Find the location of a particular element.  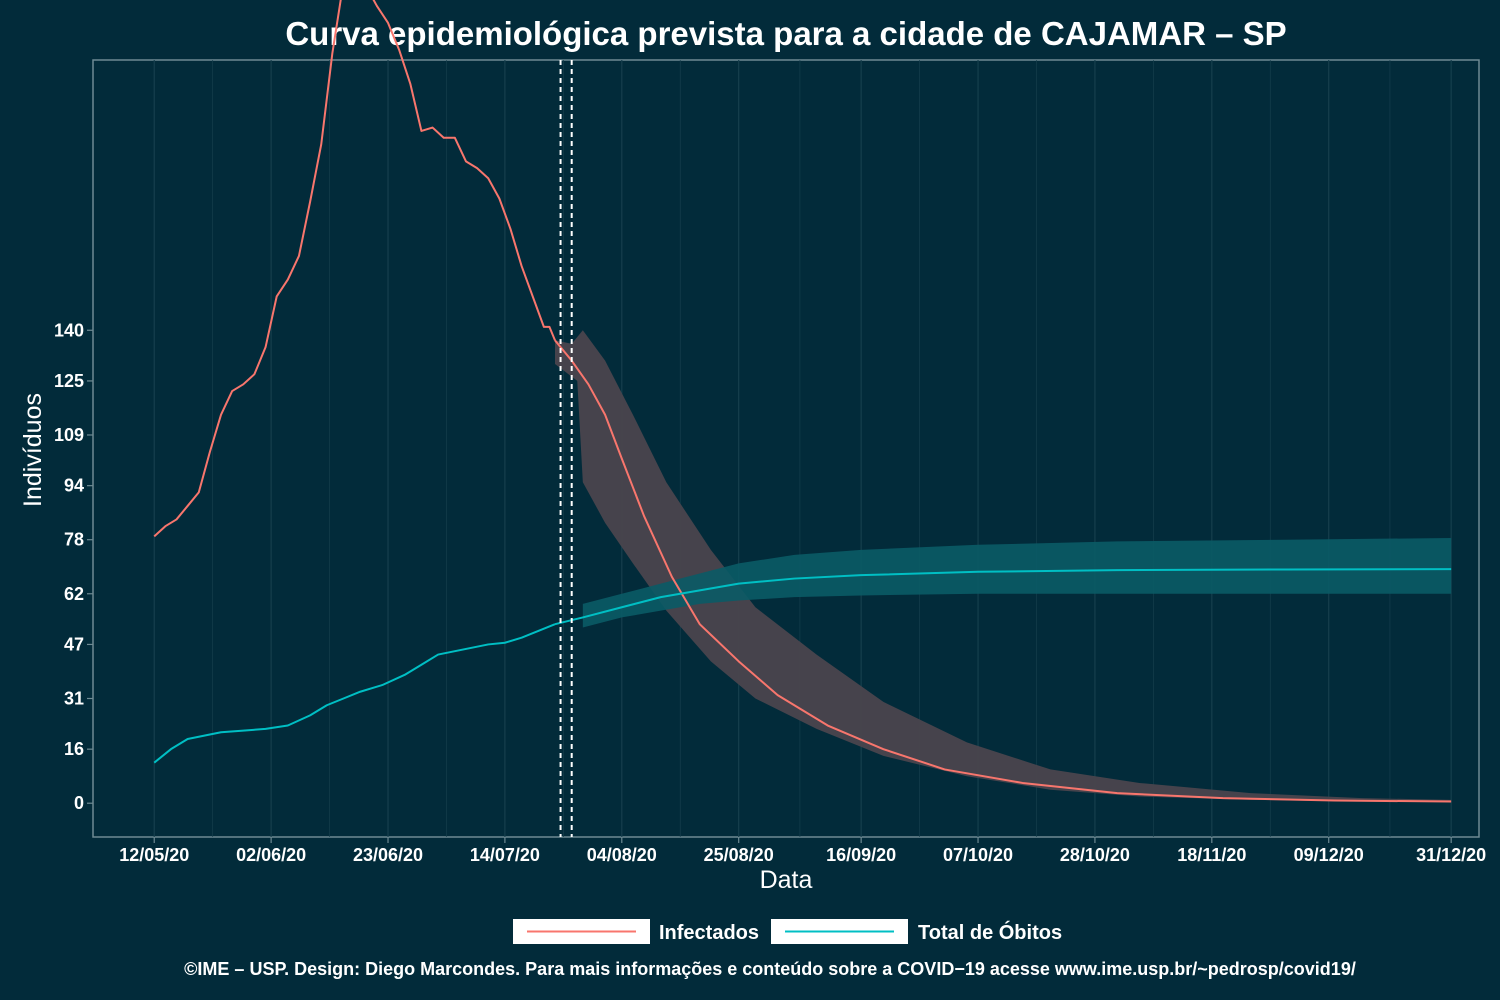

x-tick-label: 12/05/20 is located at coordinates (154, 855).